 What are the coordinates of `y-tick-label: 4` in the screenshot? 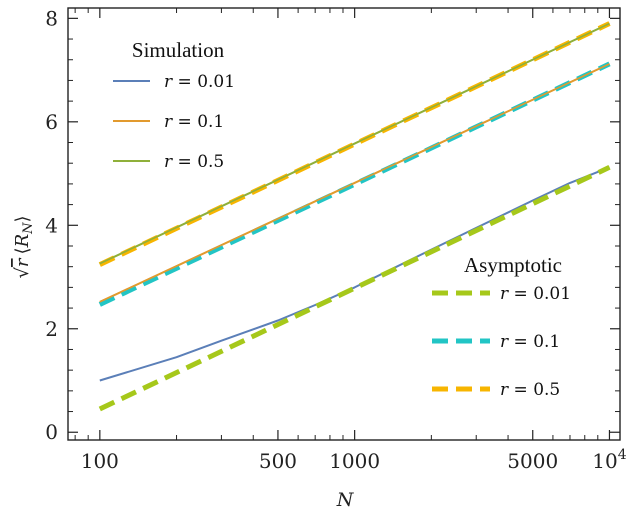 It's located at (51, 225).